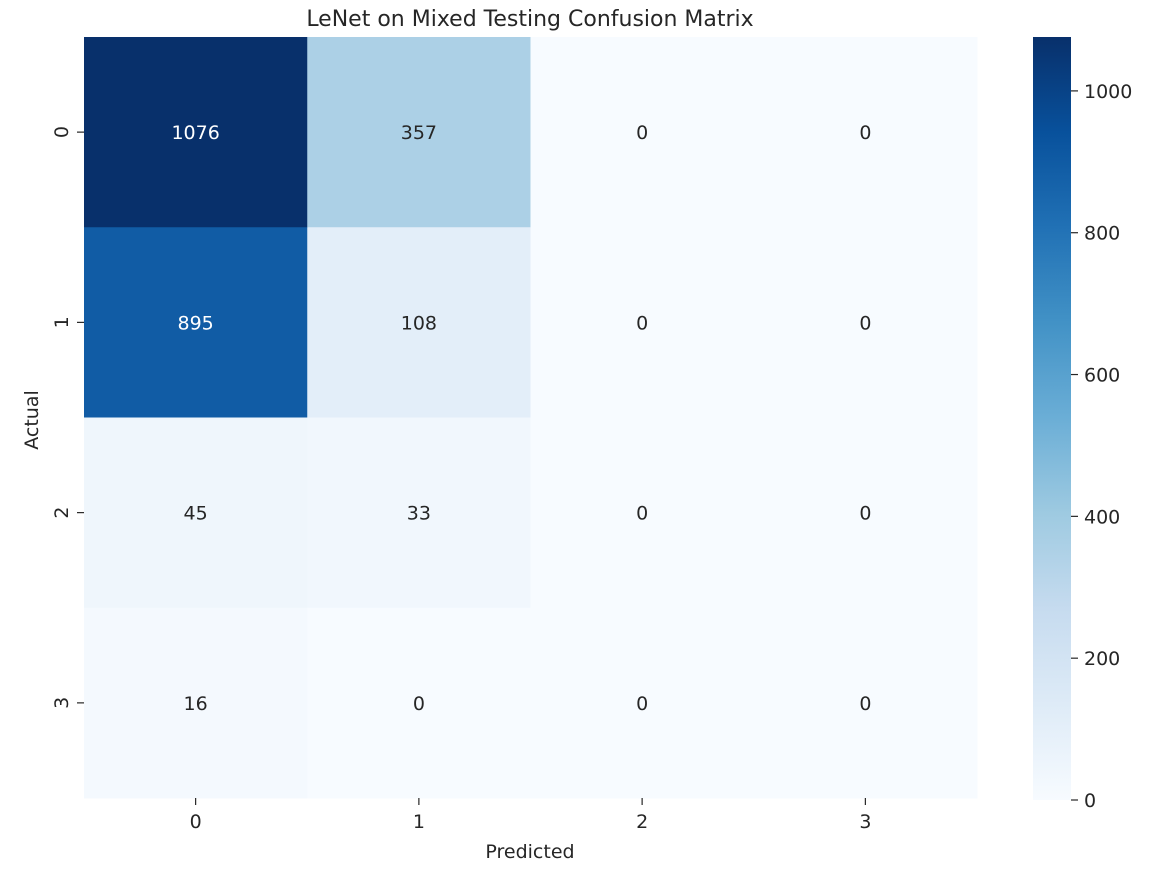 The height and width of the screenshot is (876, 1159). Describe the element at coordinates (1108, 92) in the screenshot. I see `colorbar-tick-label: 1000` at that location.